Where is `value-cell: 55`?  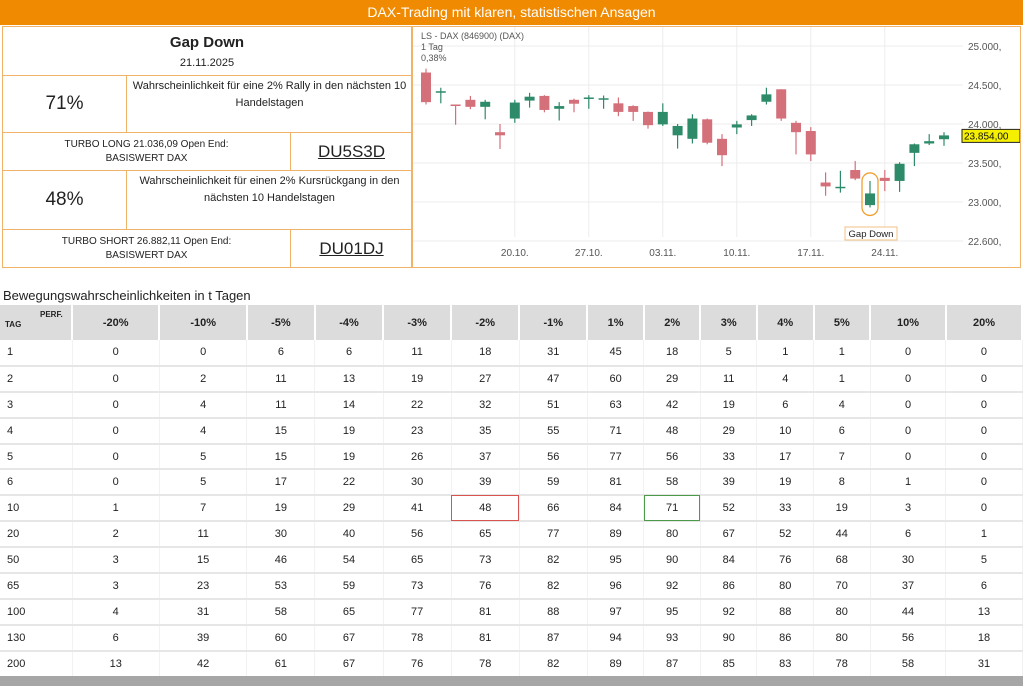 value-cell: 55 is located at coordinates (553, 431).